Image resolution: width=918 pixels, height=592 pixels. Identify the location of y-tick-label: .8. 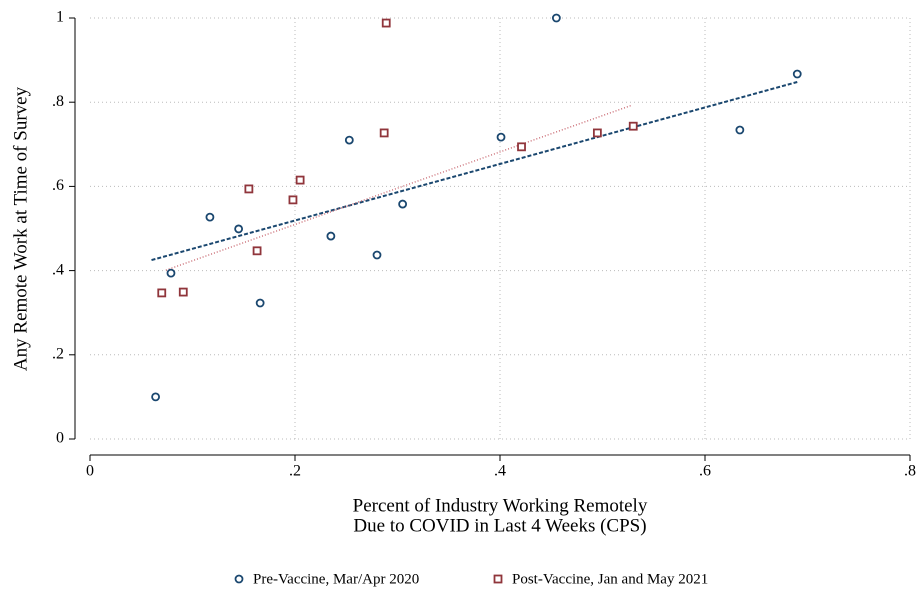
(58, 101).